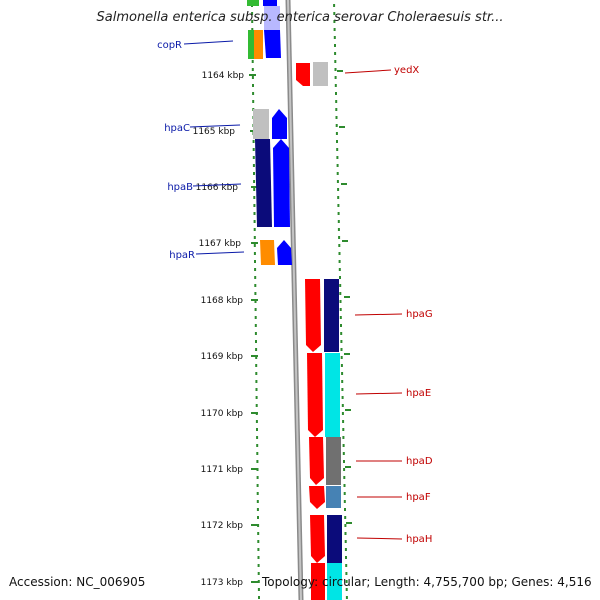 The image size is (600, 600). What do you see at coordinates (279, 124) in the screenshot?
I see `gene-feature-hpaC` at bounding box center [279, 124].